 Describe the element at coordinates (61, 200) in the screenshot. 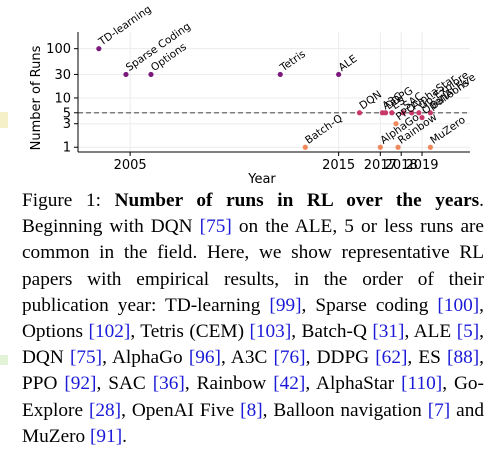

I see `figure-label: Figure 1:` at that location.